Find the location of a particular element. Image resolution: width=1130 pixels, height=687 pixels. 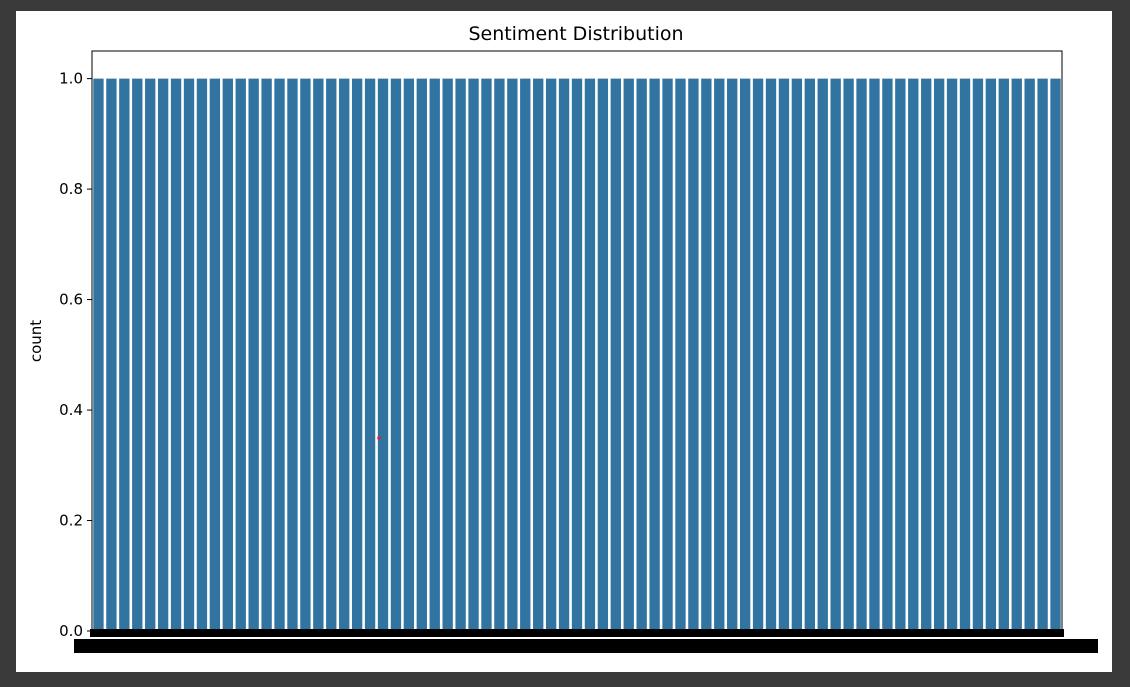

y-axis-ticks: 0.0 0.2 0.4 0.6 0.8 1.0 is located at coordinates (75, 355).